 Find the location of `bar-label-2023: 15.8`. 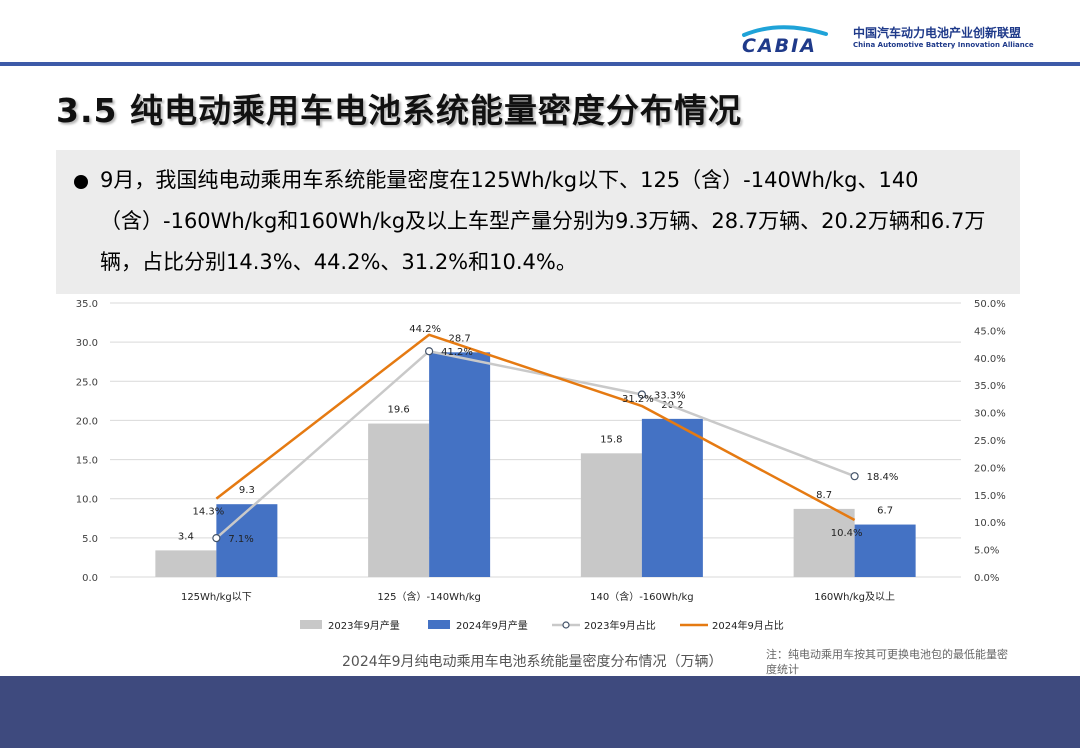

bar-label-2023: 15.8 is located at coordinates (611, 439).